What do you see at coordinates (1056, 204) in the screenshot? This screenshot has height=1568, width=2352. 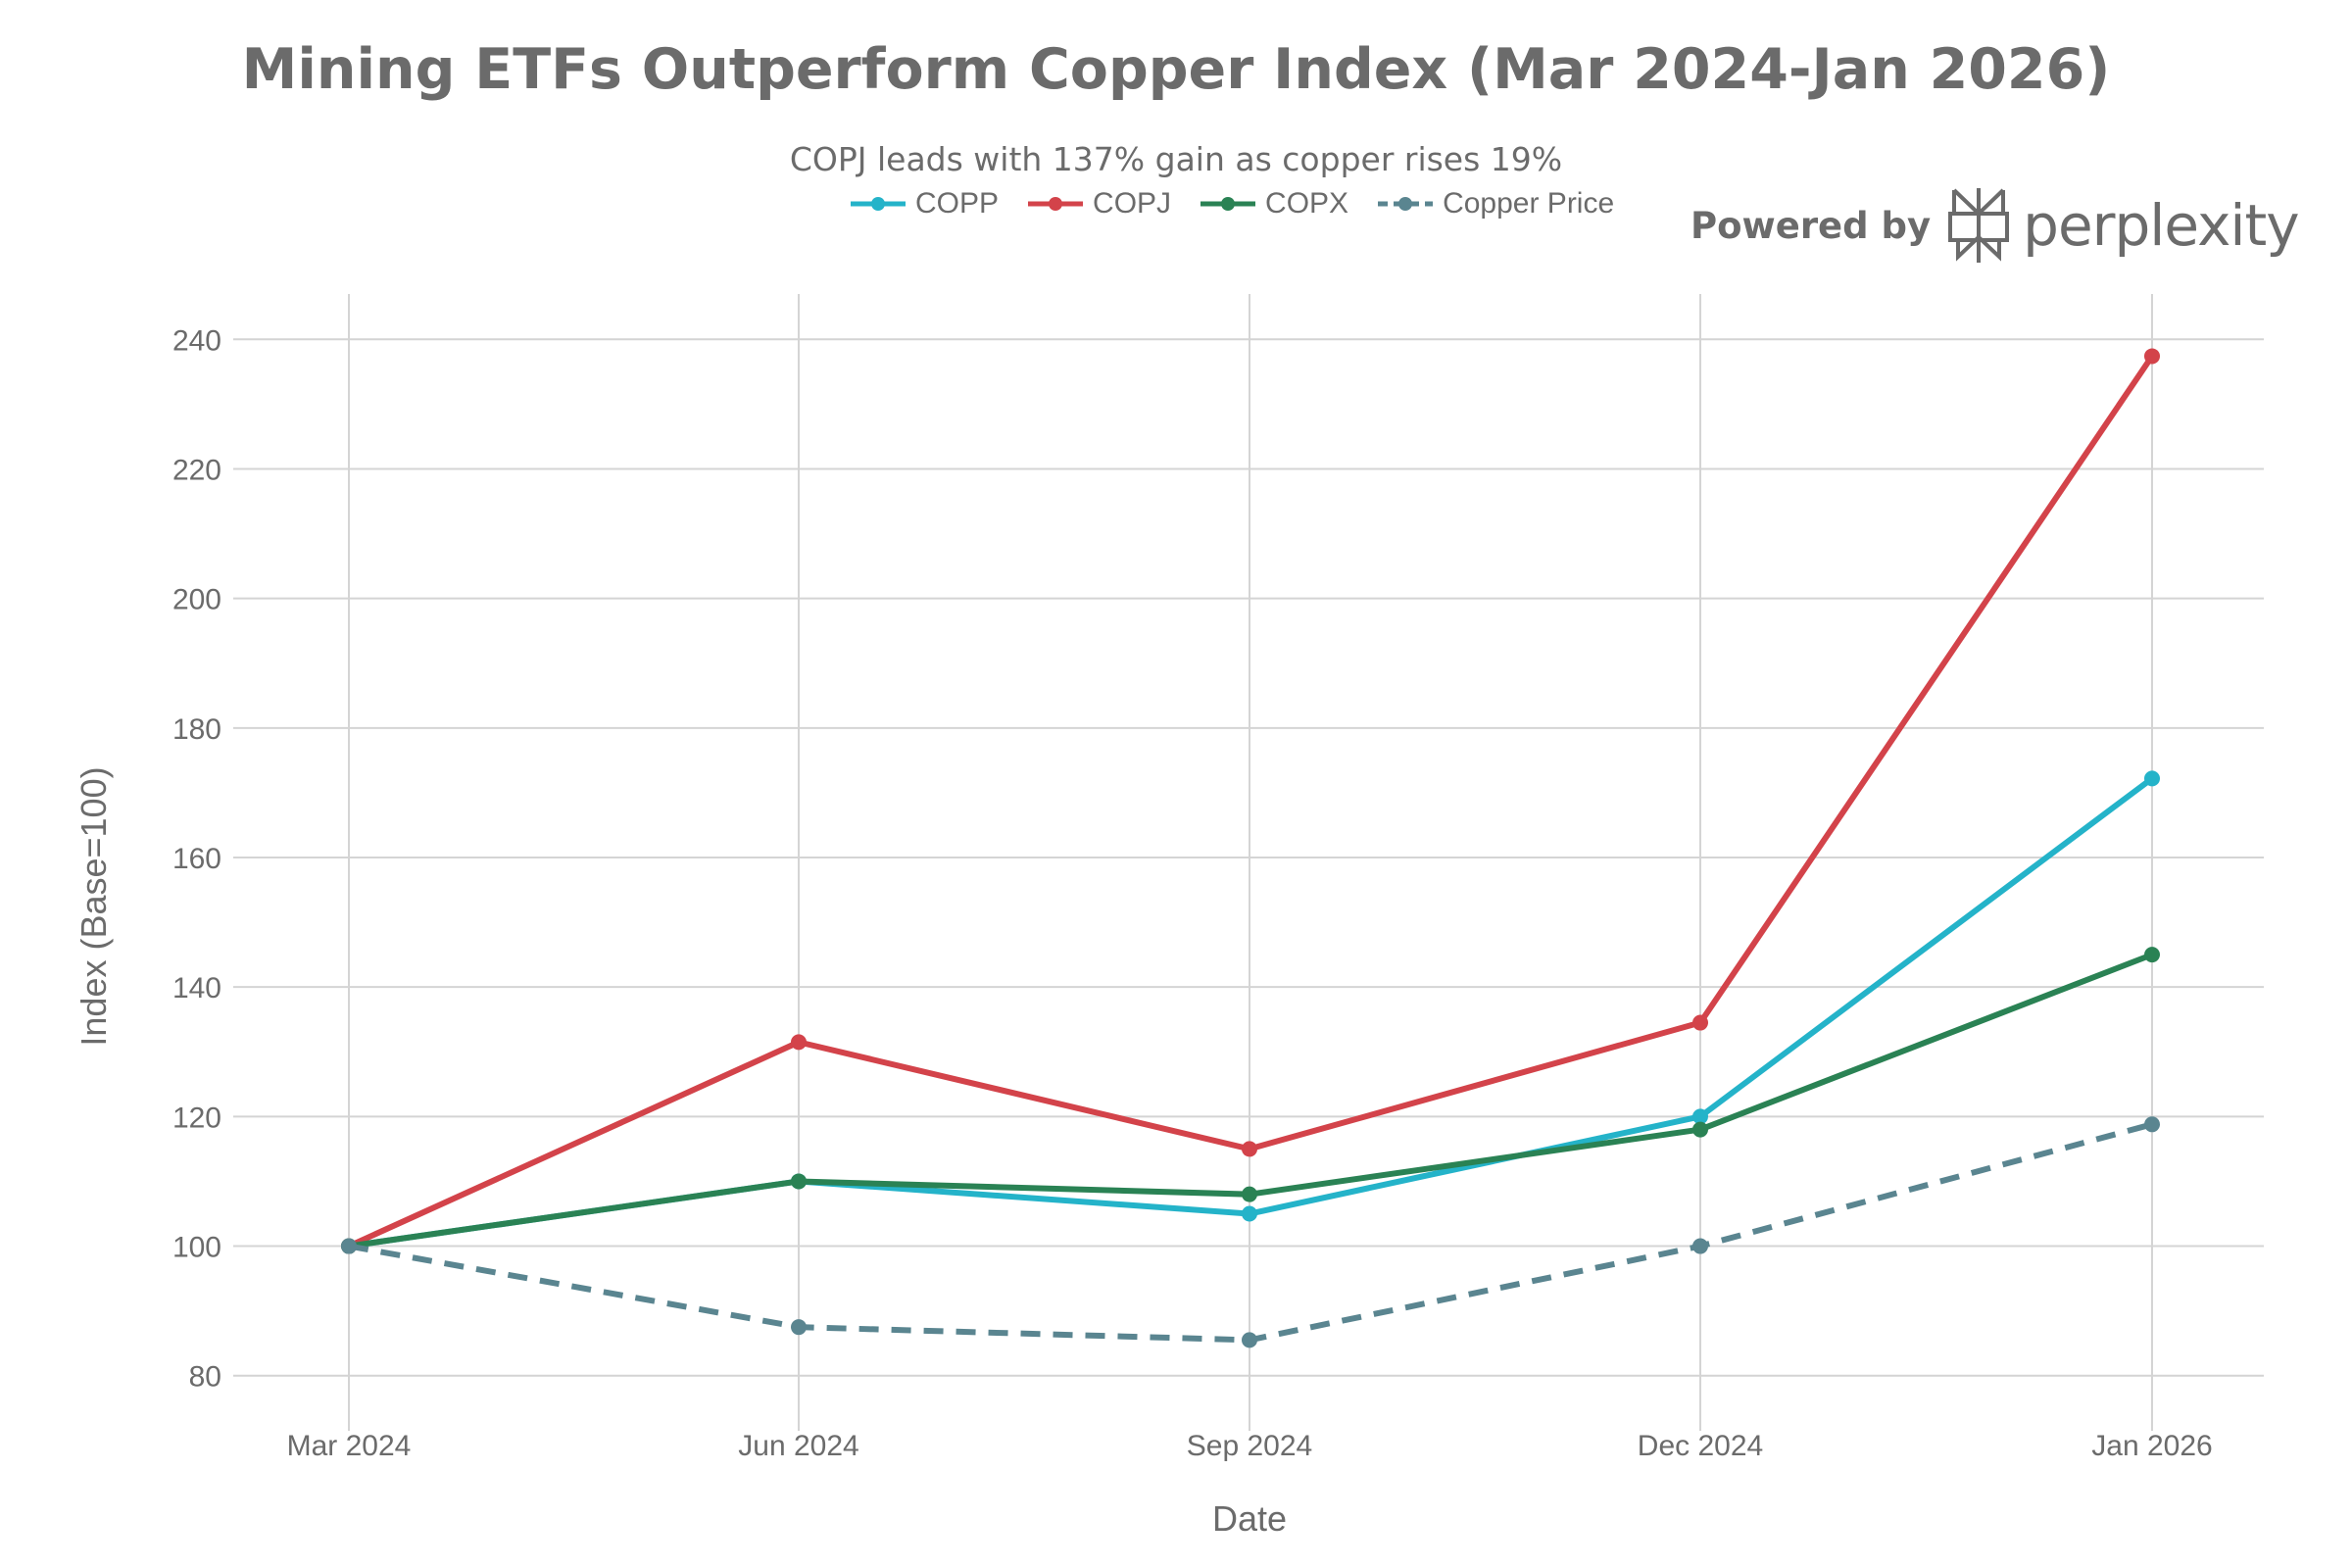 I see `legend-swatch-copj` at bounding box center [1056, 204].